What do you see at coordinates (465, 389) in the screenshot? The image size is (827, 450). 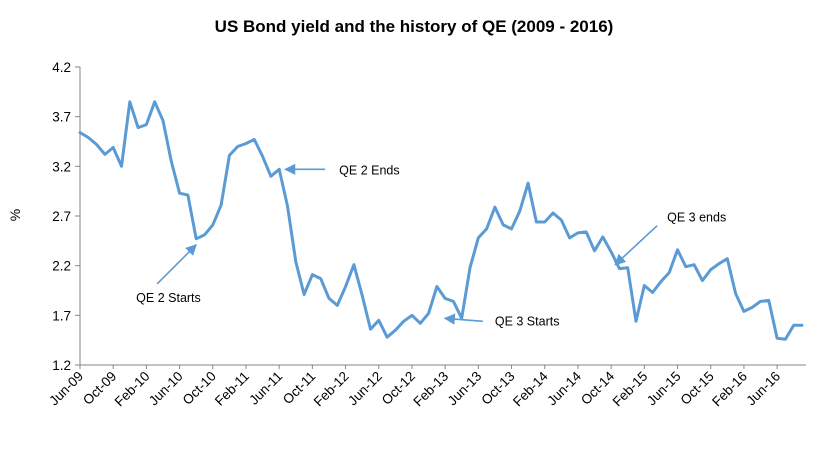 I see `x-tick-label: Jun-13` at bounding box center [465, 389].